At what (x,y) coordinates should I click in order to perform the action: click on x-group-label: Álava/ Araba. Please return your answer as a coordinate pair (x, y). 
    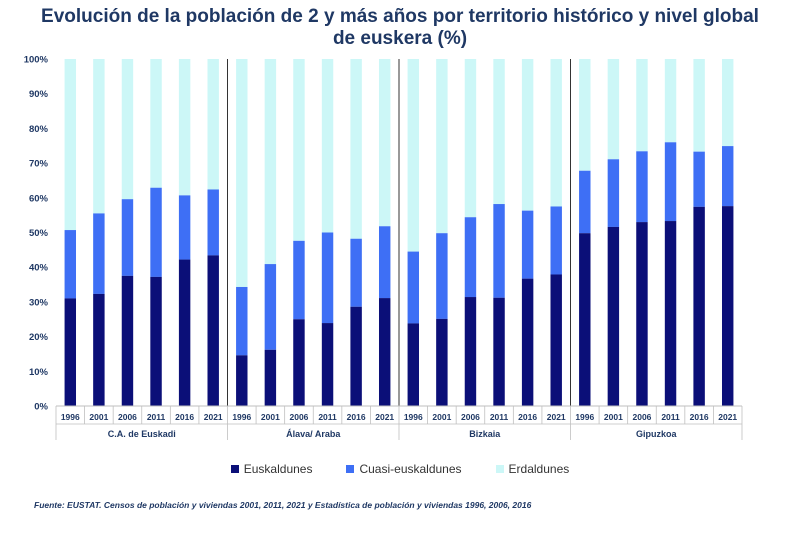
    Looking at the image, I should click on (313, 434).